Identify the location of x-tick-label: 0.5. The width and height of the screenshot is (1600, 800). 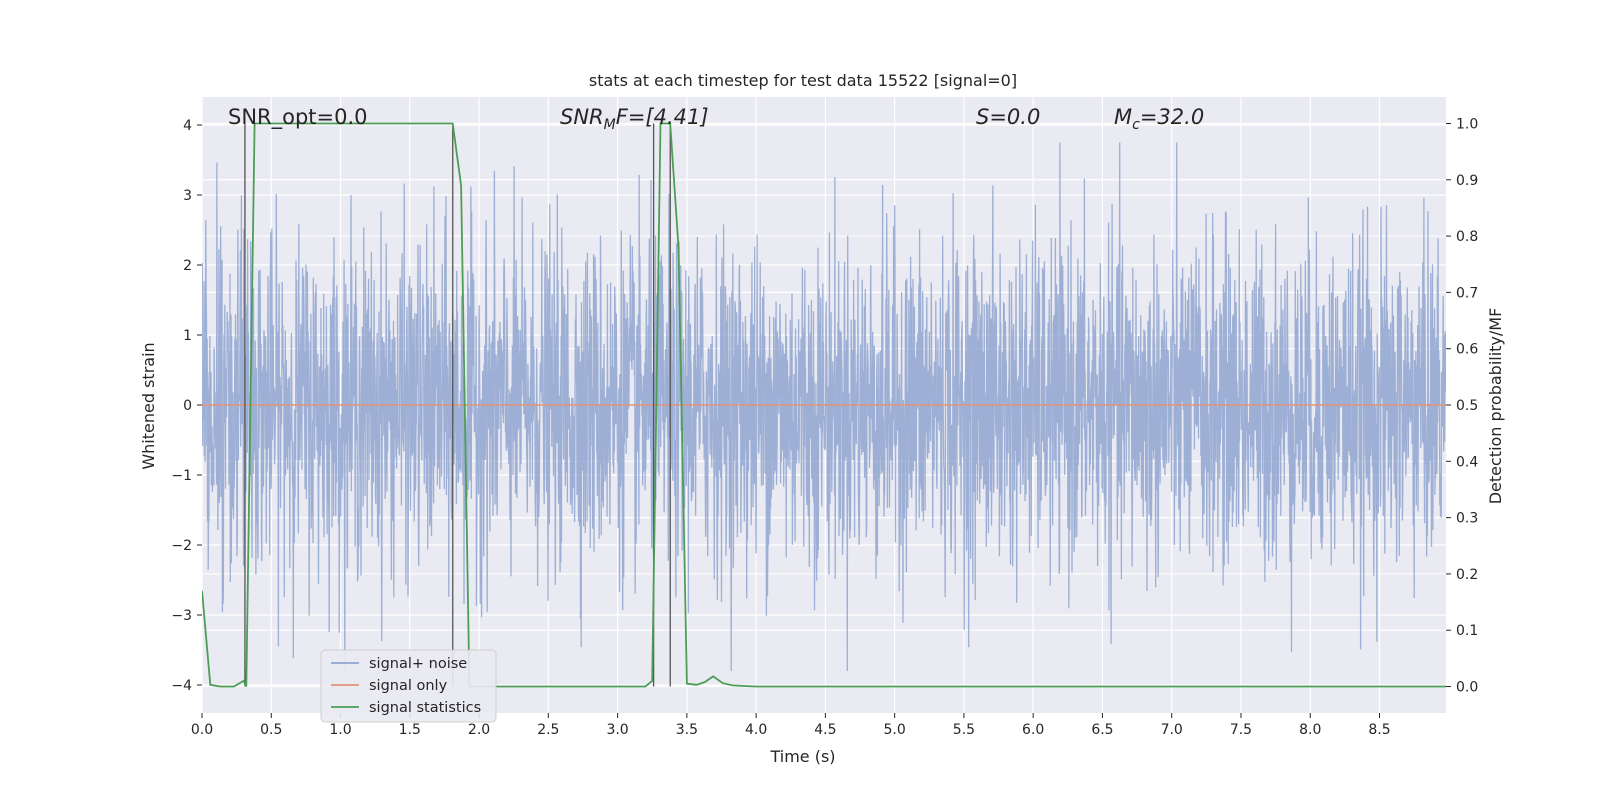
(271, 730).